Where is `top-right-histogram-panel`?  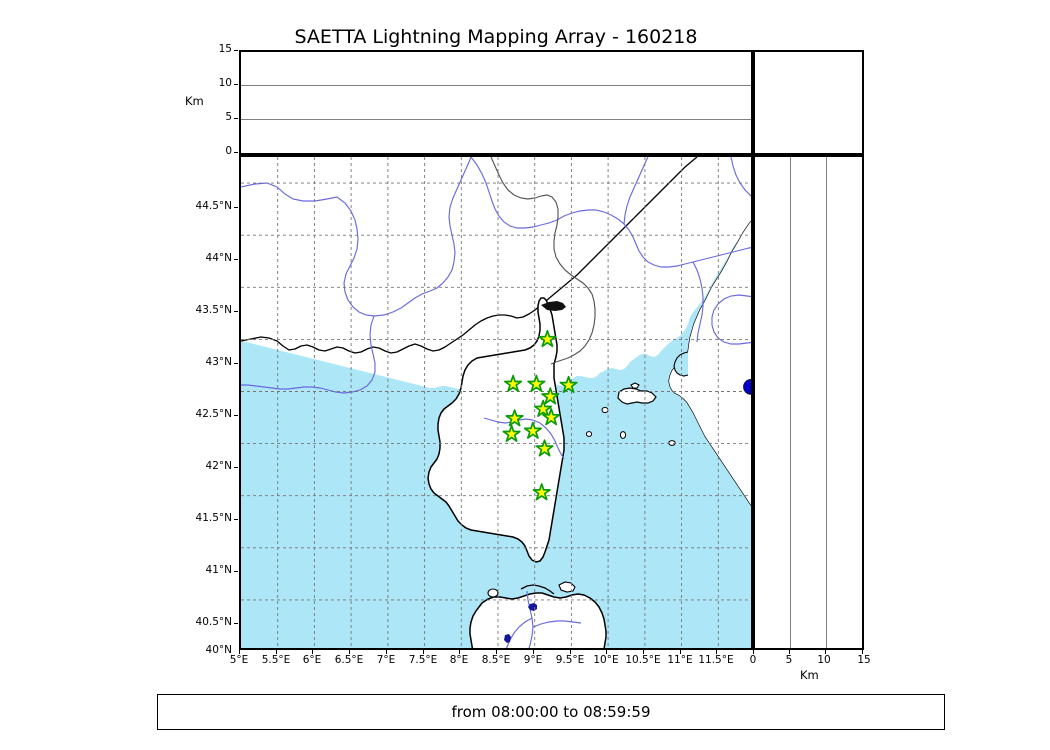
top-right-histogram-panel is located at coordinates (808, 102).